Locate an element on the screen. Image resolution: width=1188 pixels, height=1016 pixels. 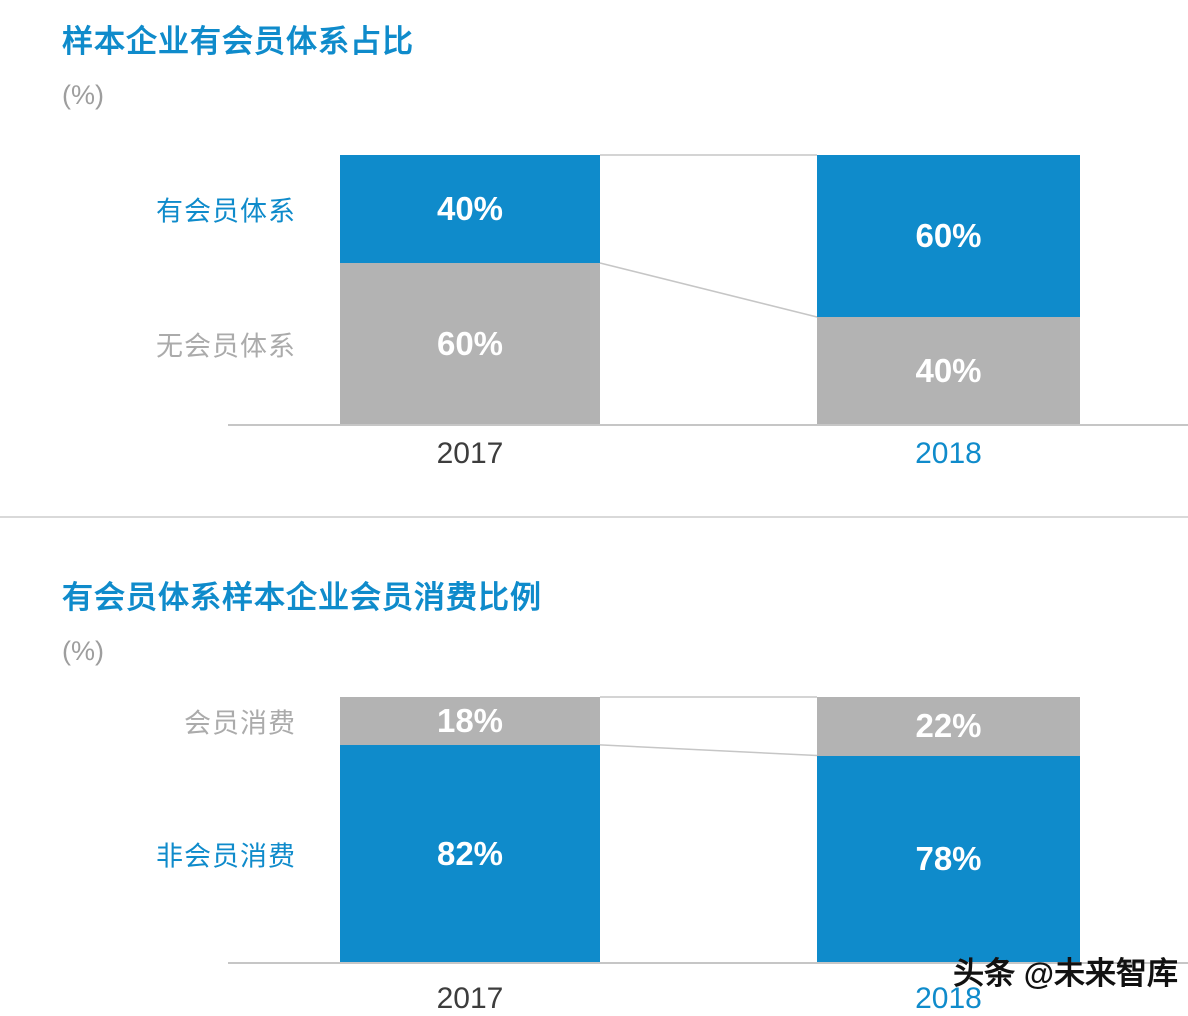
segment-value-label: 22% is located at coordinates (948, 726).